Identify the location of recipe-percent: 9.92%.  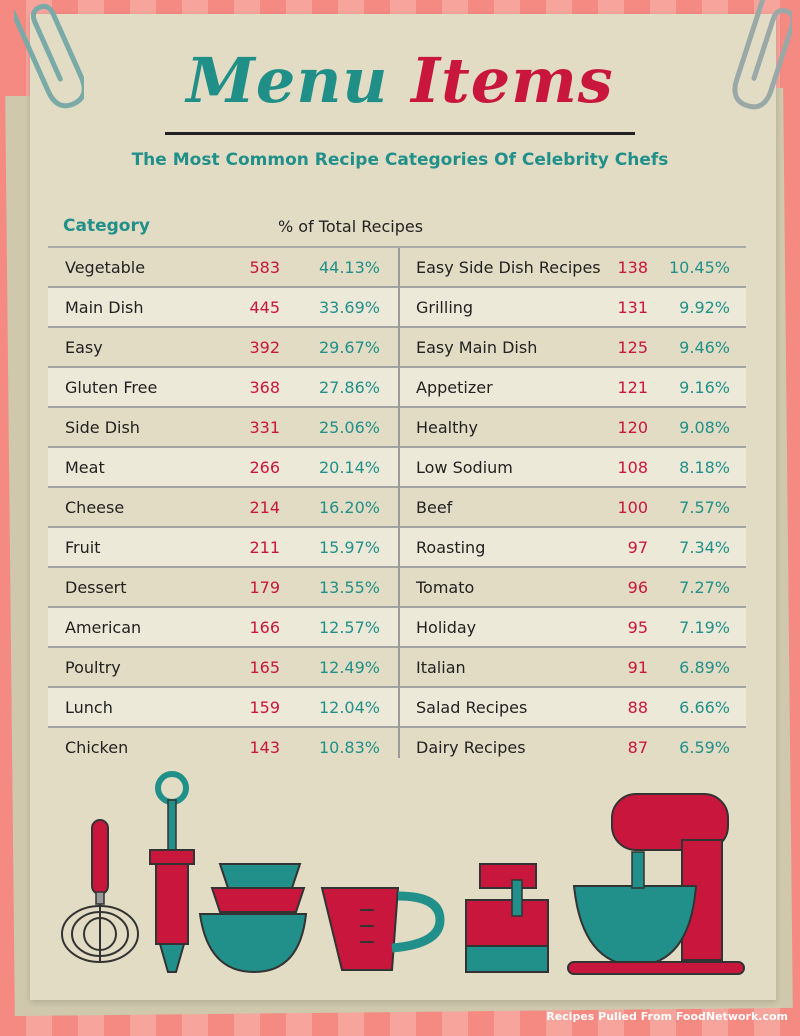
(704, 307).